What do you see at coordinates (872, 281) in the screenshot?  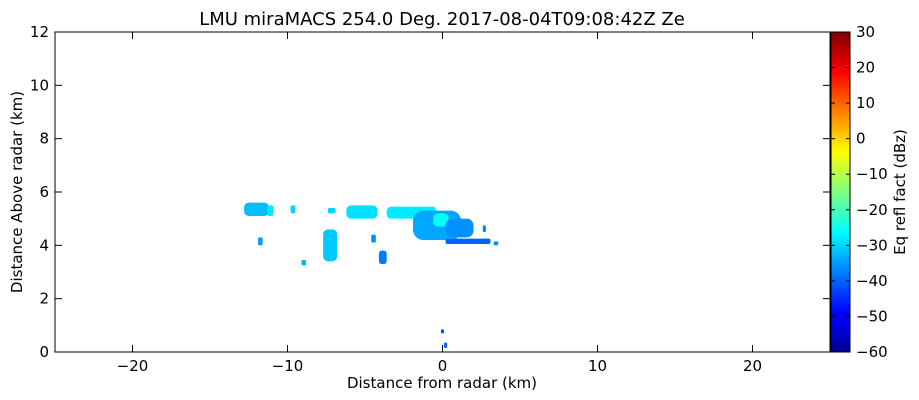 I see `colorbar-tick-label: −40` at bounding box center [872, 281].